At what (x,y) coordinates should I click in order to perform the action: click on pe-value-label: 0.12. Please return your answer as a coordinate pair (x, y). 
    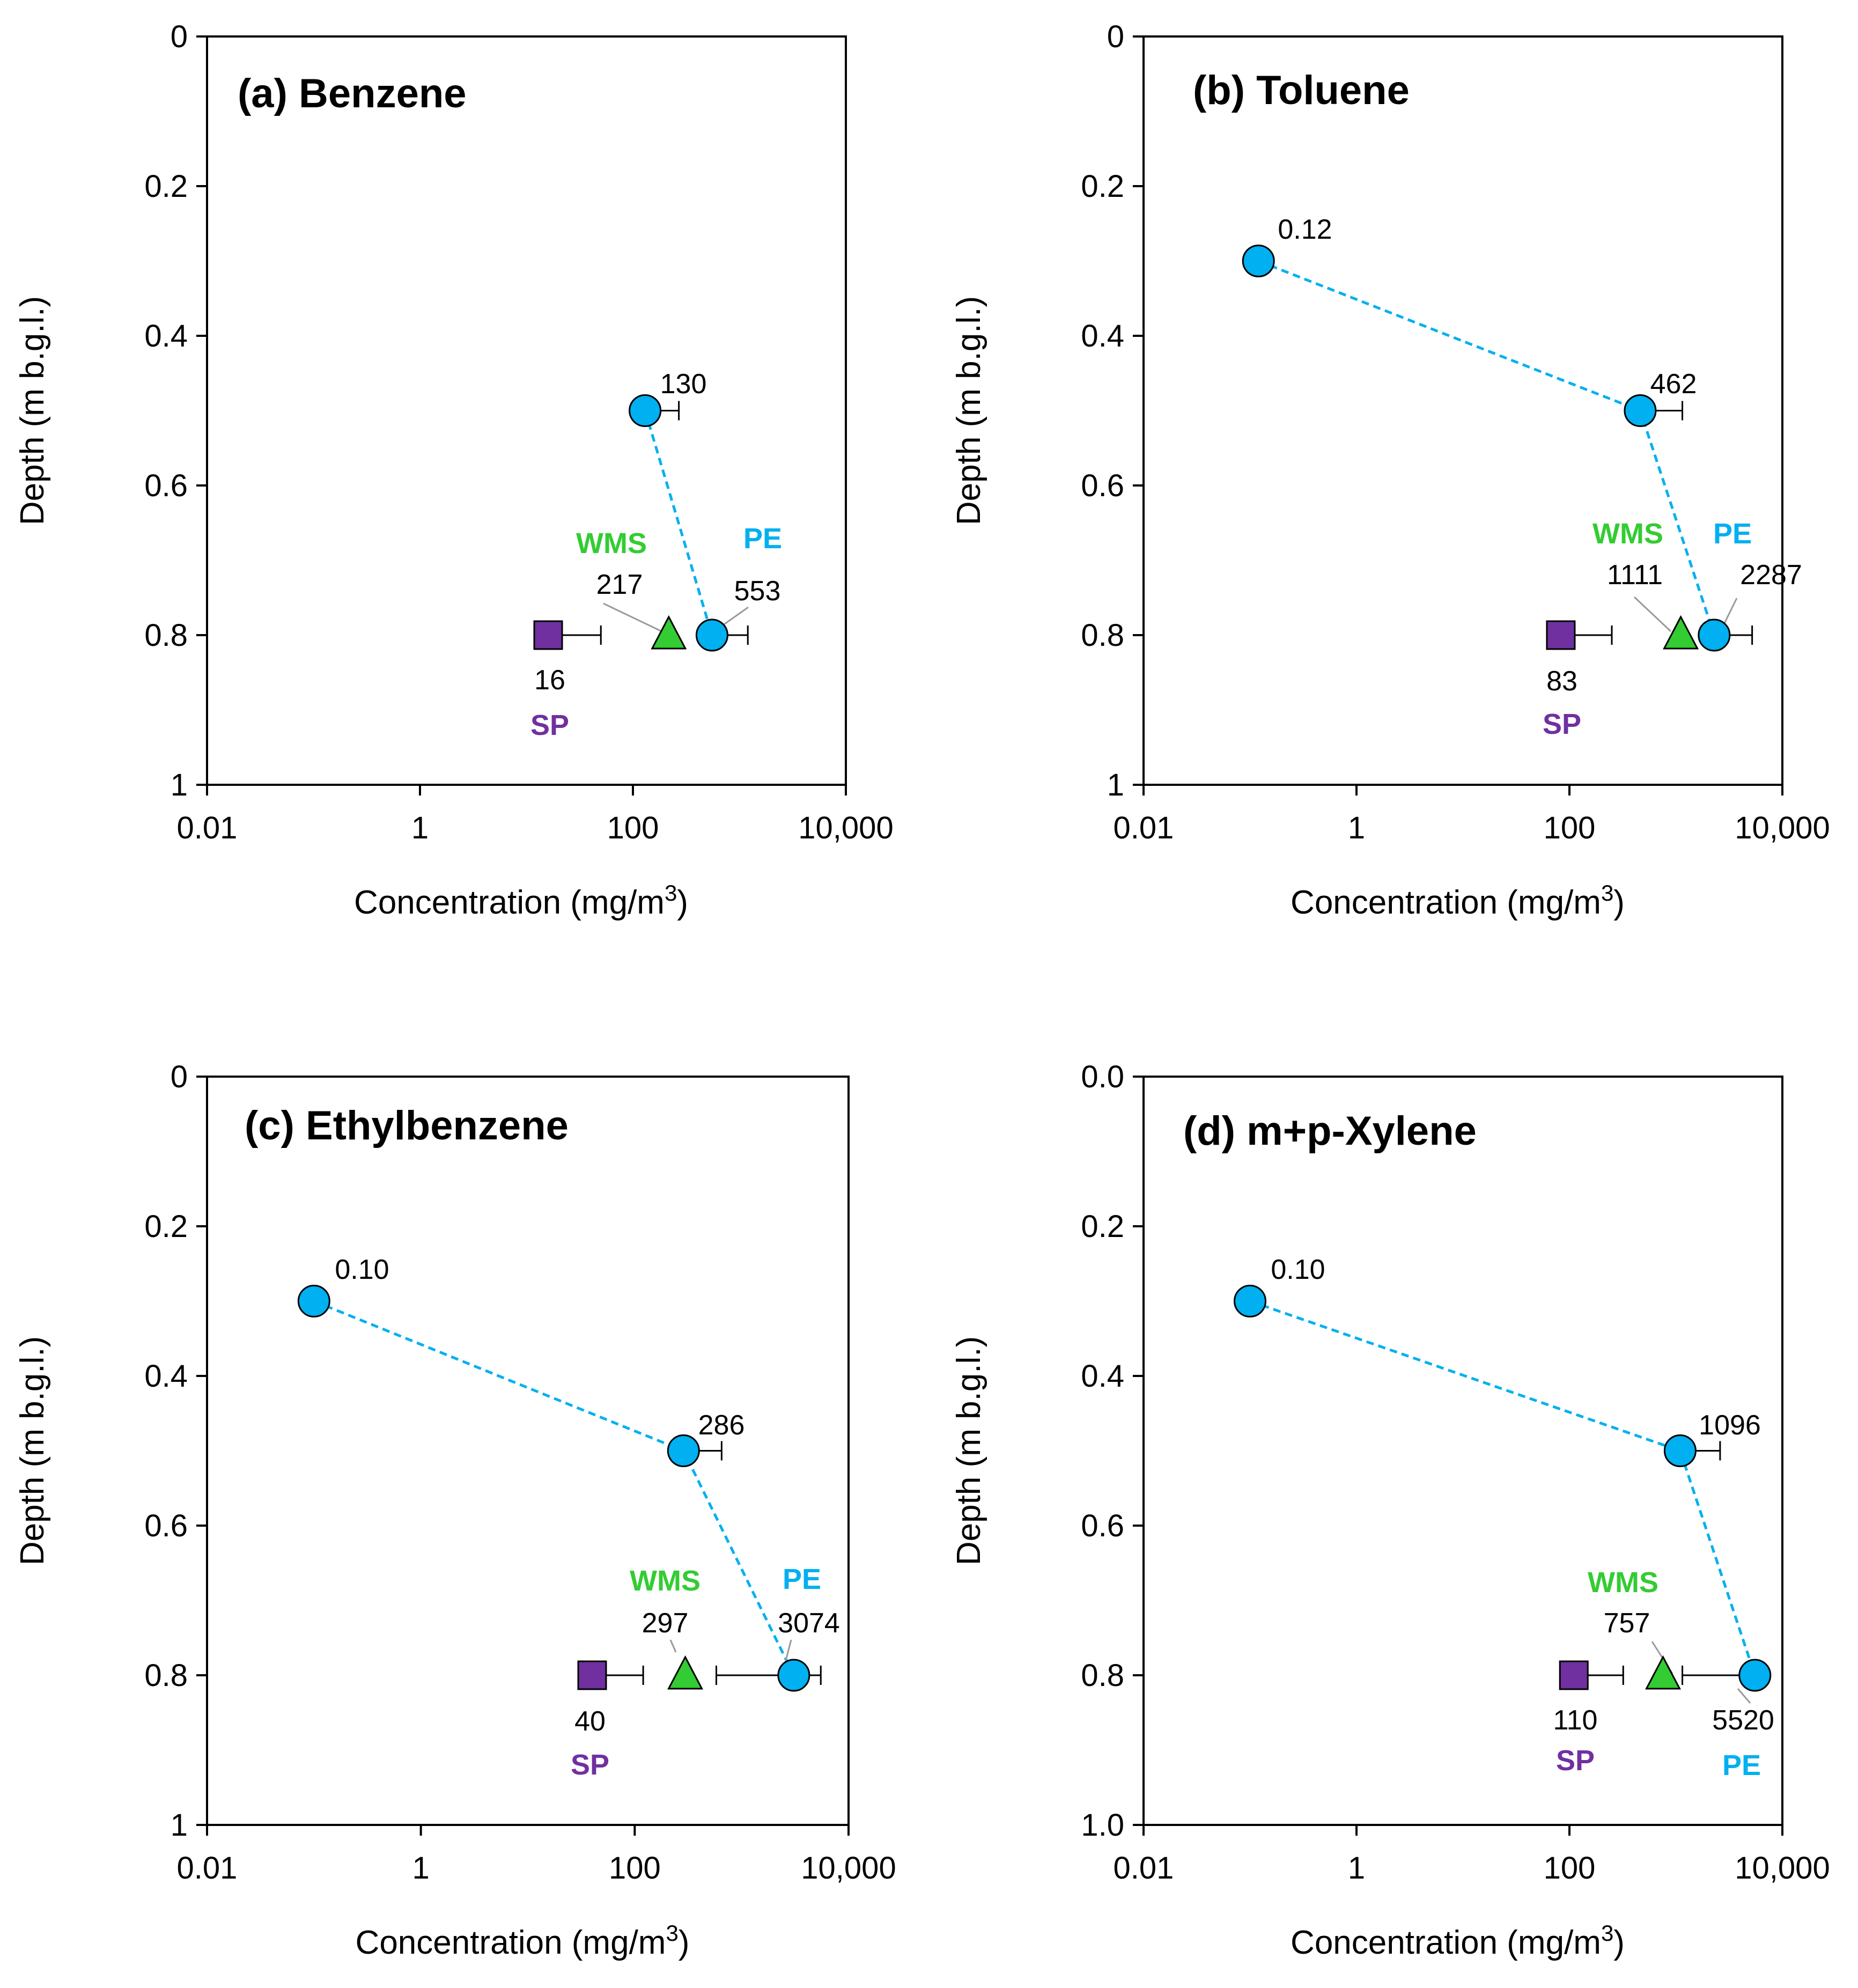
    Looking at the image, I should click on (1305, 229).